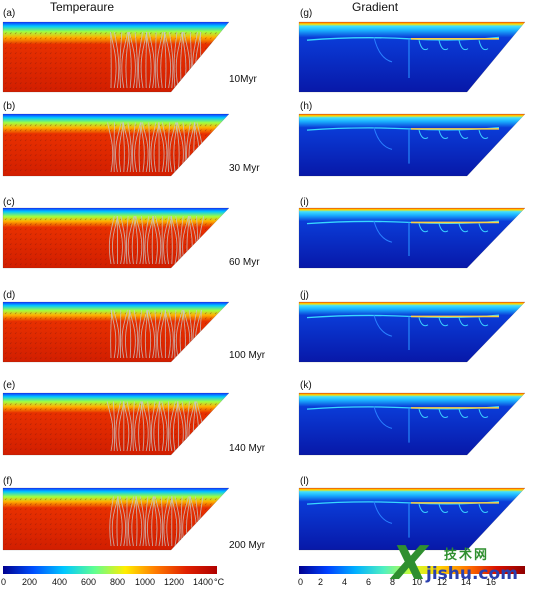 This screenshot has width=550, height=589. What do you see at coordinates (247, 545) in the screenshot?
I see `time-label: 200 Myr` at bounding box center [247, 545].